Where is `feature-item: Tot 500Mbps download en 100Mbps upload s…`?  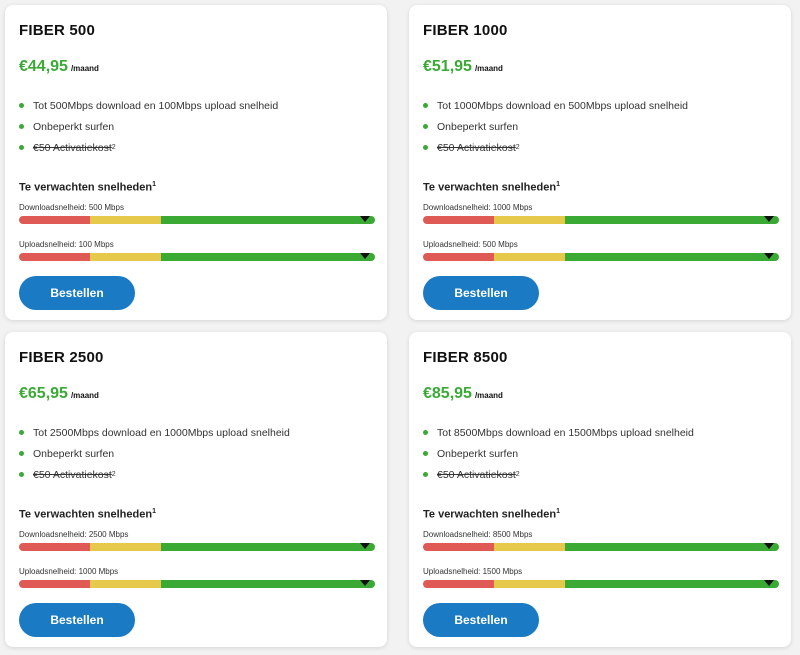
feature-item: Tot 500Mbps download en 100Mbps upload s… is located at coordinates (148, 105).